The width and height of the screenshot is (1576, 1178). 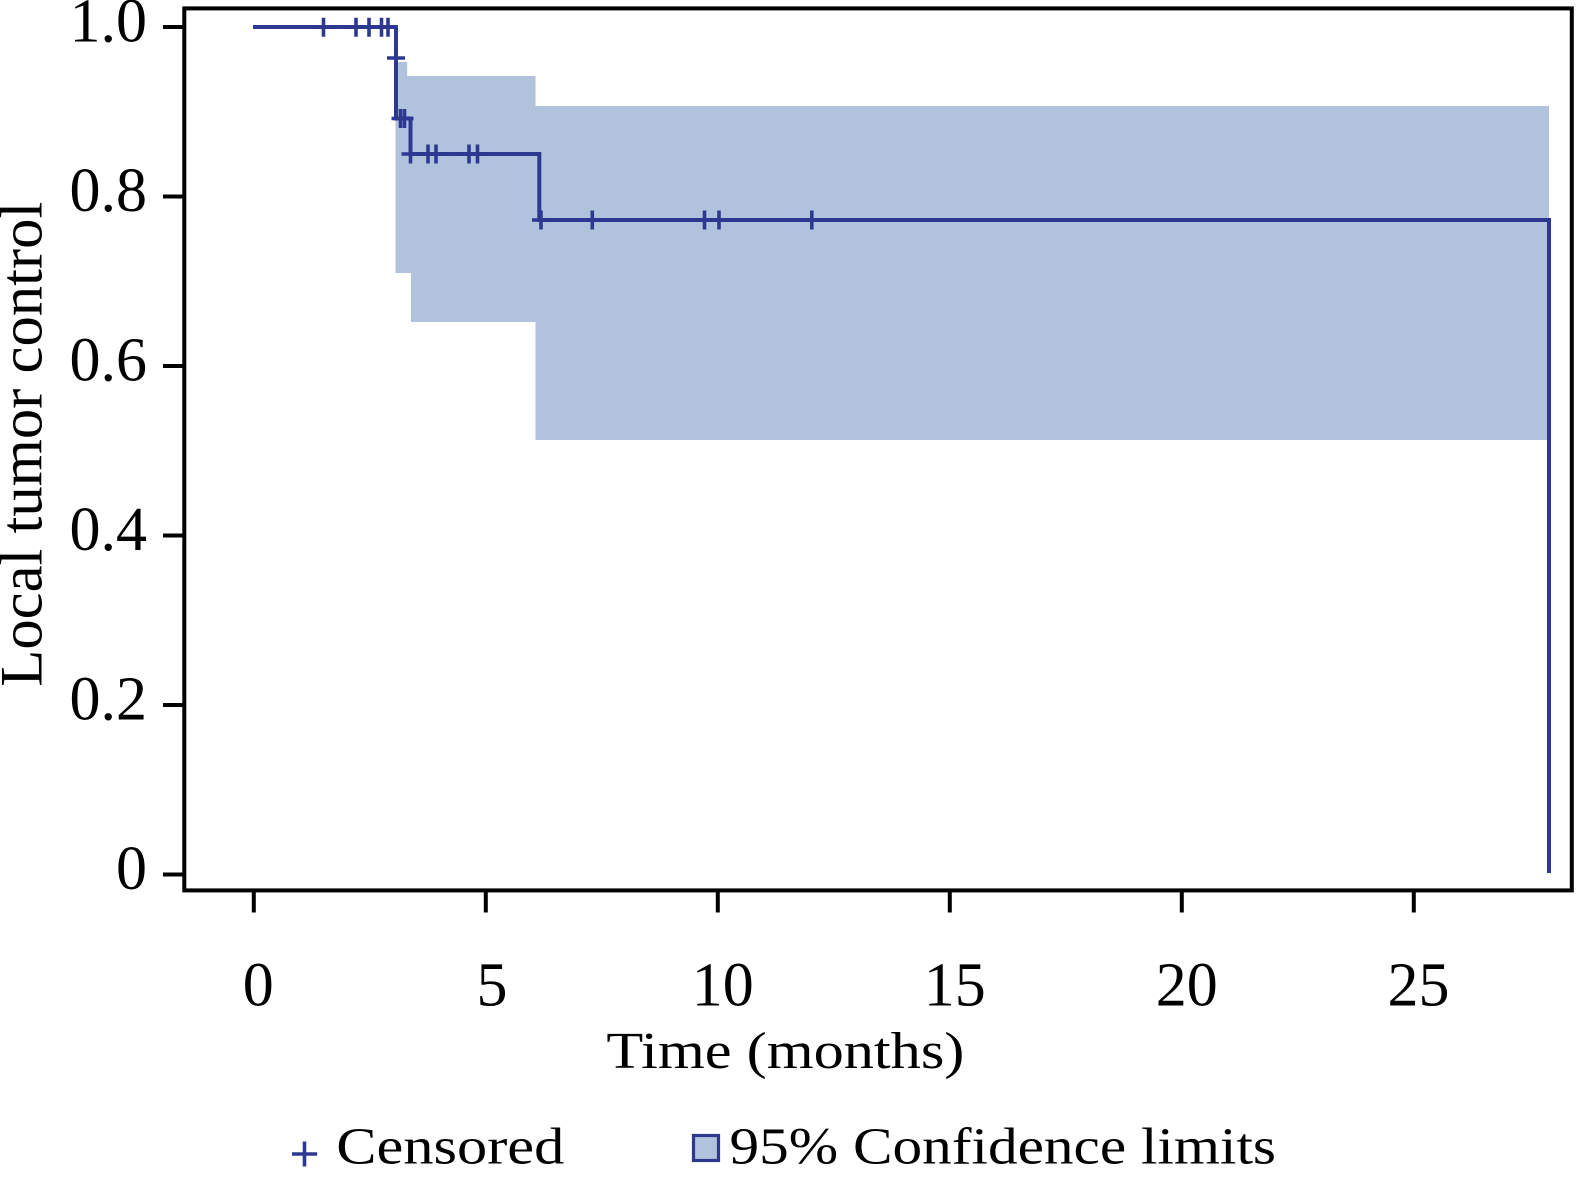 I want to click on svg-text: 20, so click(x=1187, y=986).